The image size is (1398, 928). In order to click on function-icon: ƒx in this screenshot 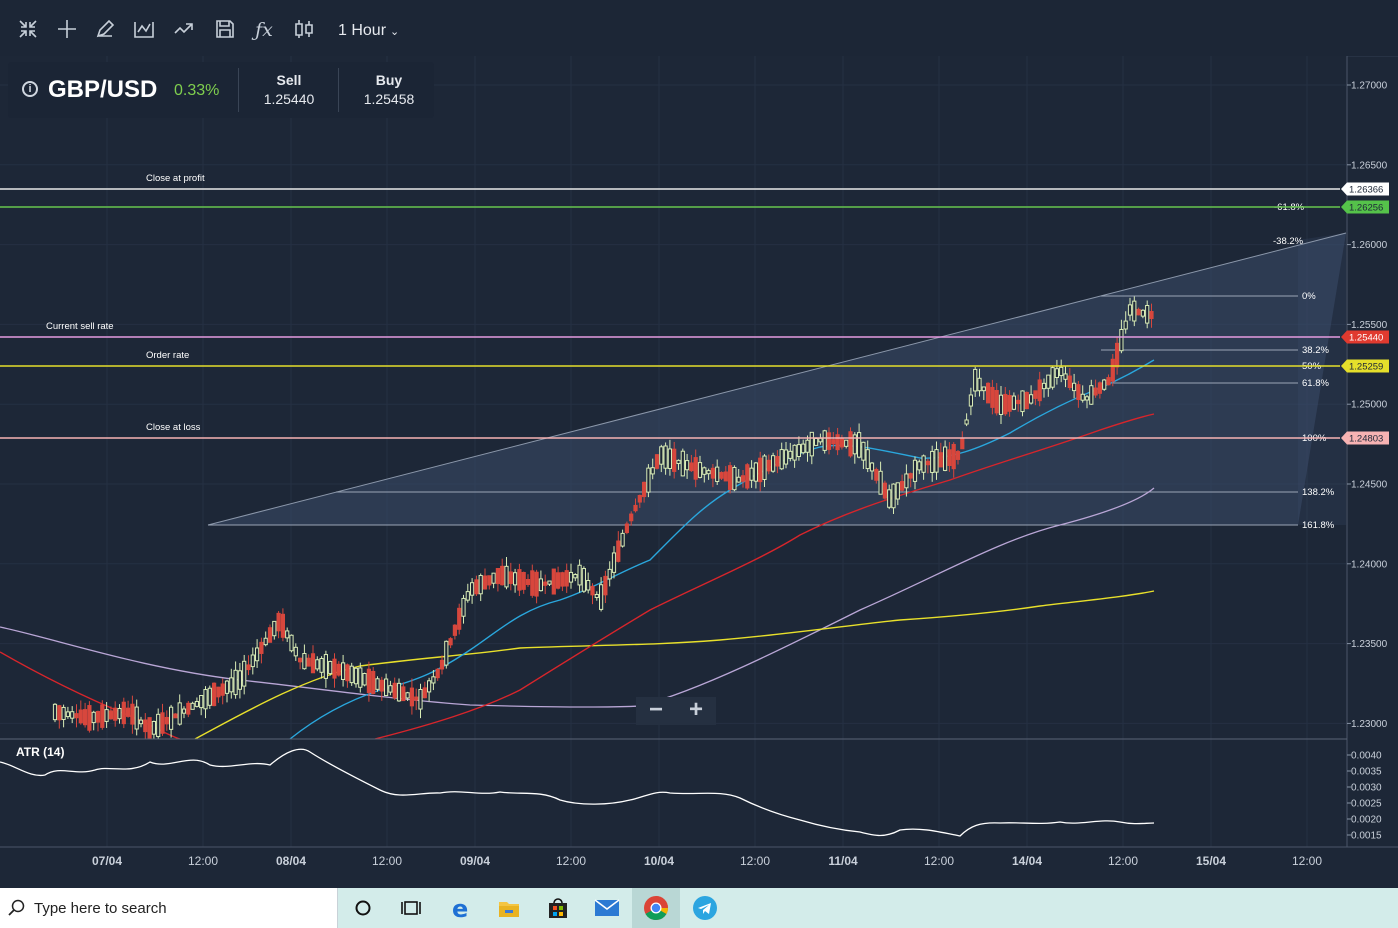, I will do `click(264, 30)`.